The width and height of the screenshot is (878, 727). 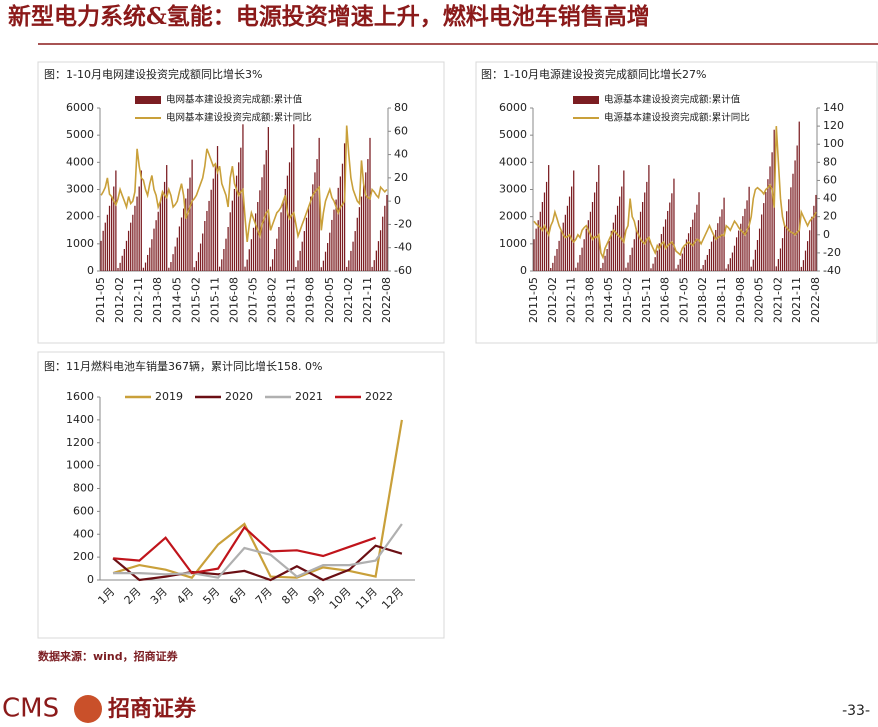 What do you see at coordinates (830, 179) in the screenshot?
I see `y2-tick-label: 60` at bounding box center [830, 179].